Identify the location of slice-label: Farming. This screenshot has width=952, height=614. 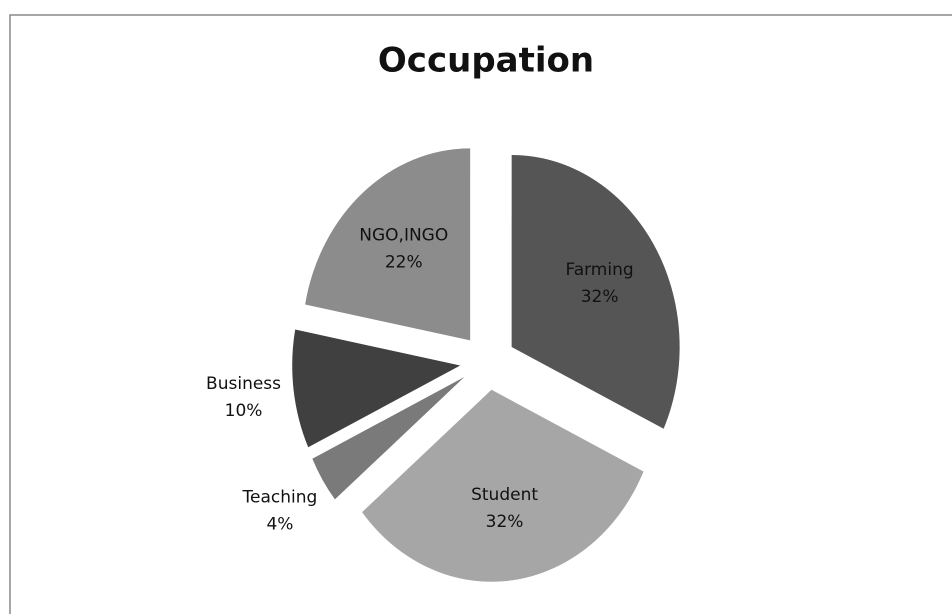
(599, 270).